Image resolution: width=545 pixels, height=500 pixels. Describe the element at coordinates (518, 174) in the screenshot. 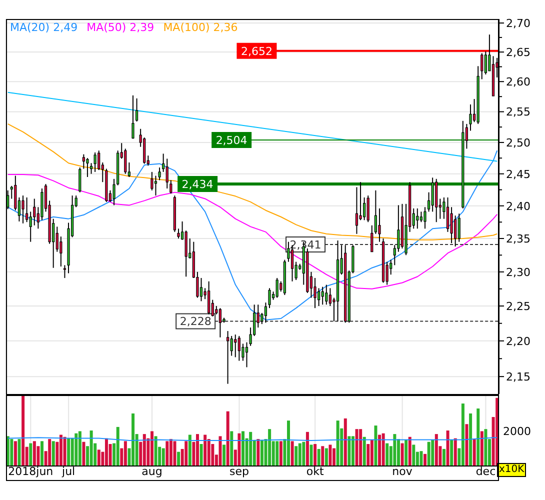

I see `y-tick-label: 2,45` at that location.